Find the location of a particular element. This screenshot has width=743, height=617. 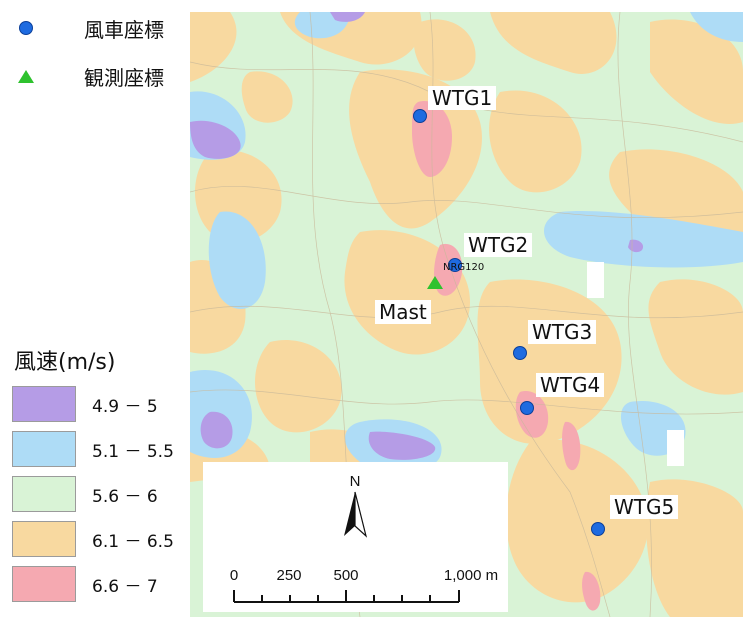

north-label: N is located at coordinates (355, 481).